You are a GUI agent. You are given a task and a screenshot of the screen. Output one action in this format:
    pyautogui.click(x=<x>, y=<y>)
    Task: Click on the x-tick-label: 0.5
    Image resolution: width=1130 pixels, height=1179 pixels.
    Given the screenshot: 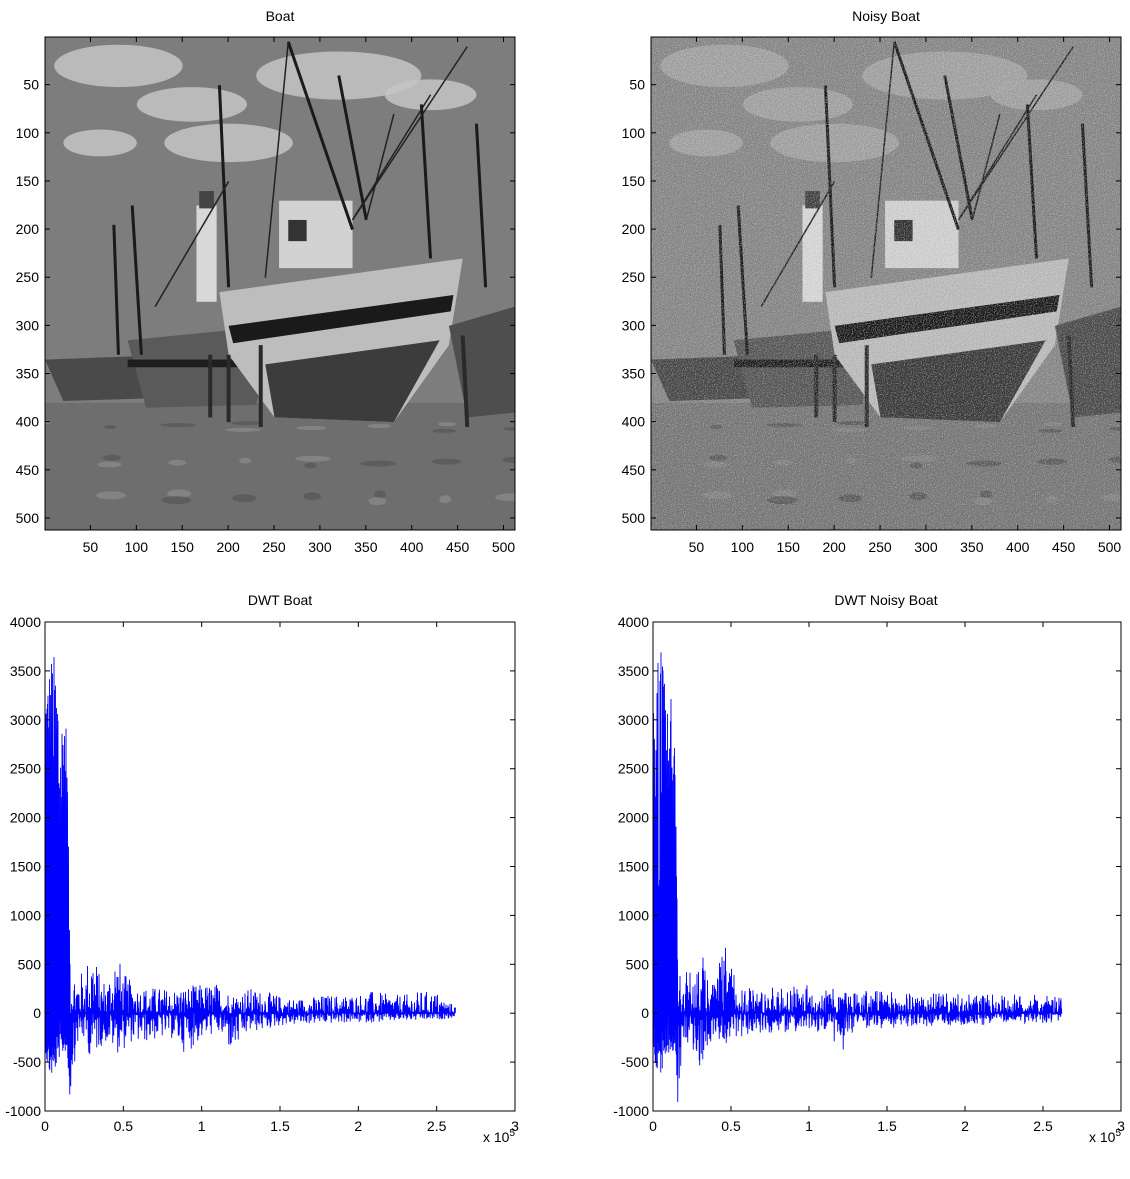 What is the action you would take?
    pyautogui.click(x=124, y=1126)
    